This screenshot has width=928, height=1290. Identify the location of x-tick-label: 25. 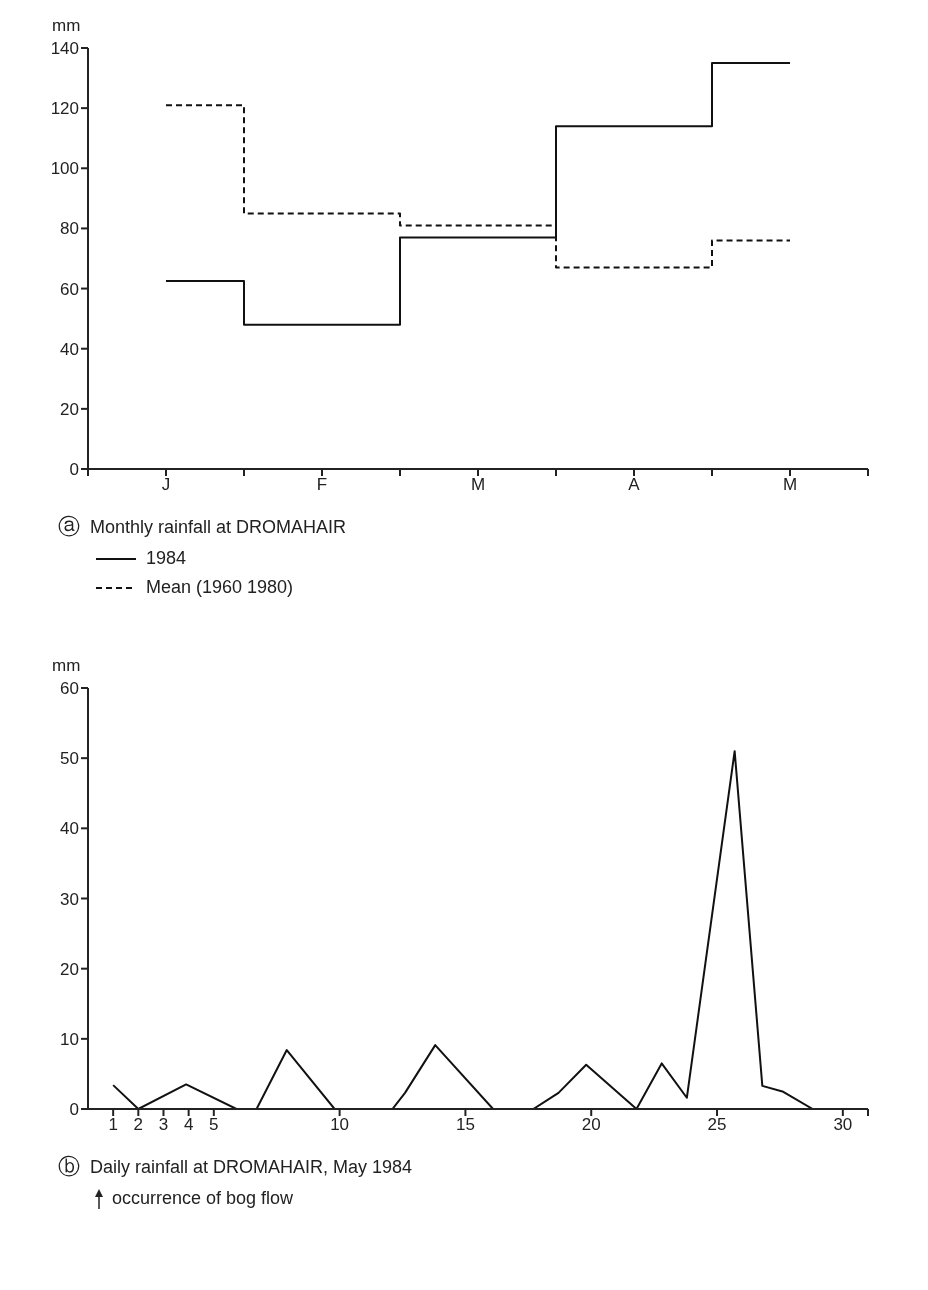
(717, 1125).